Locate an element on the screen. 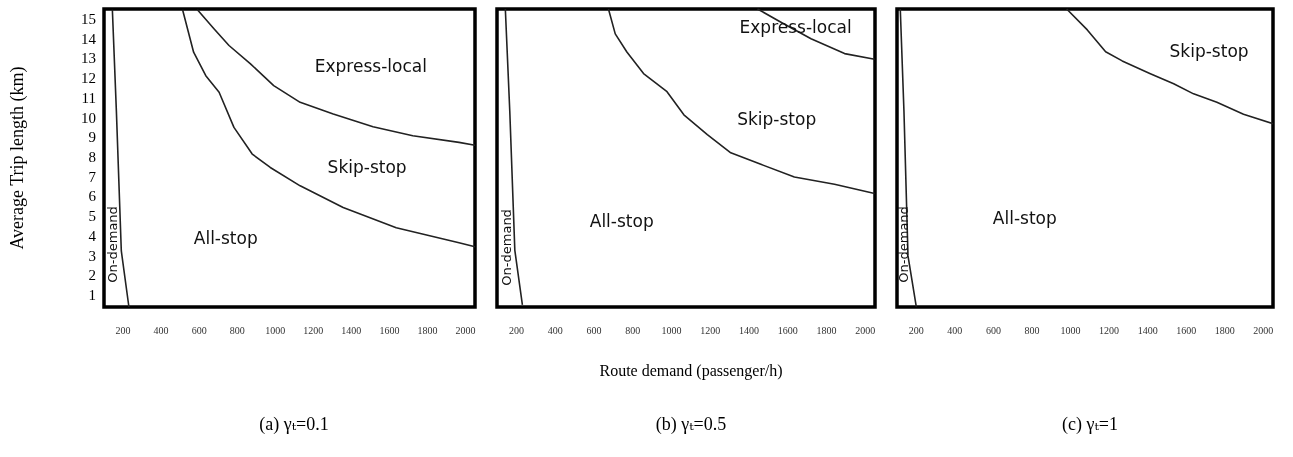 The height and width of the screenshot is (457, 1293). text: (b) γₜ=0.5 is located at coordinates (691, 424).